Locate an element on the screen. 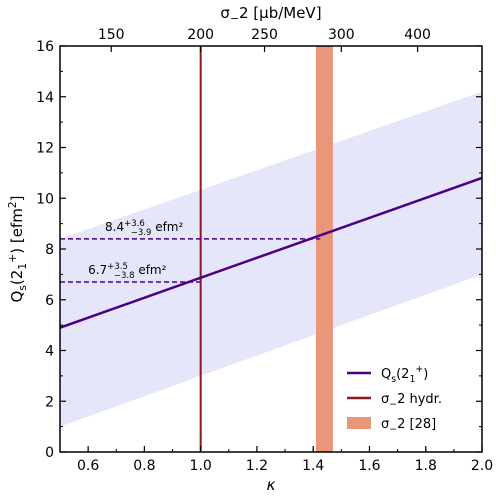 The image size is (496, 499). x-tick-label: 1.6 is located at coordinates (369, 466).